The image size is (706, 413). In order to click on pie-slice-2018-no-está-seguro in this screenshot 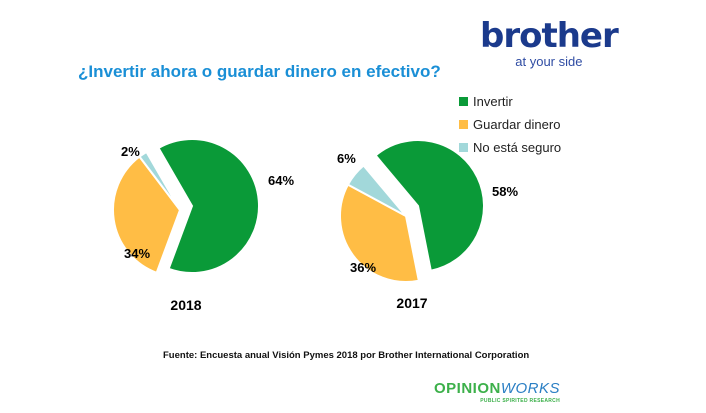, I will do `click(159, 180)`.